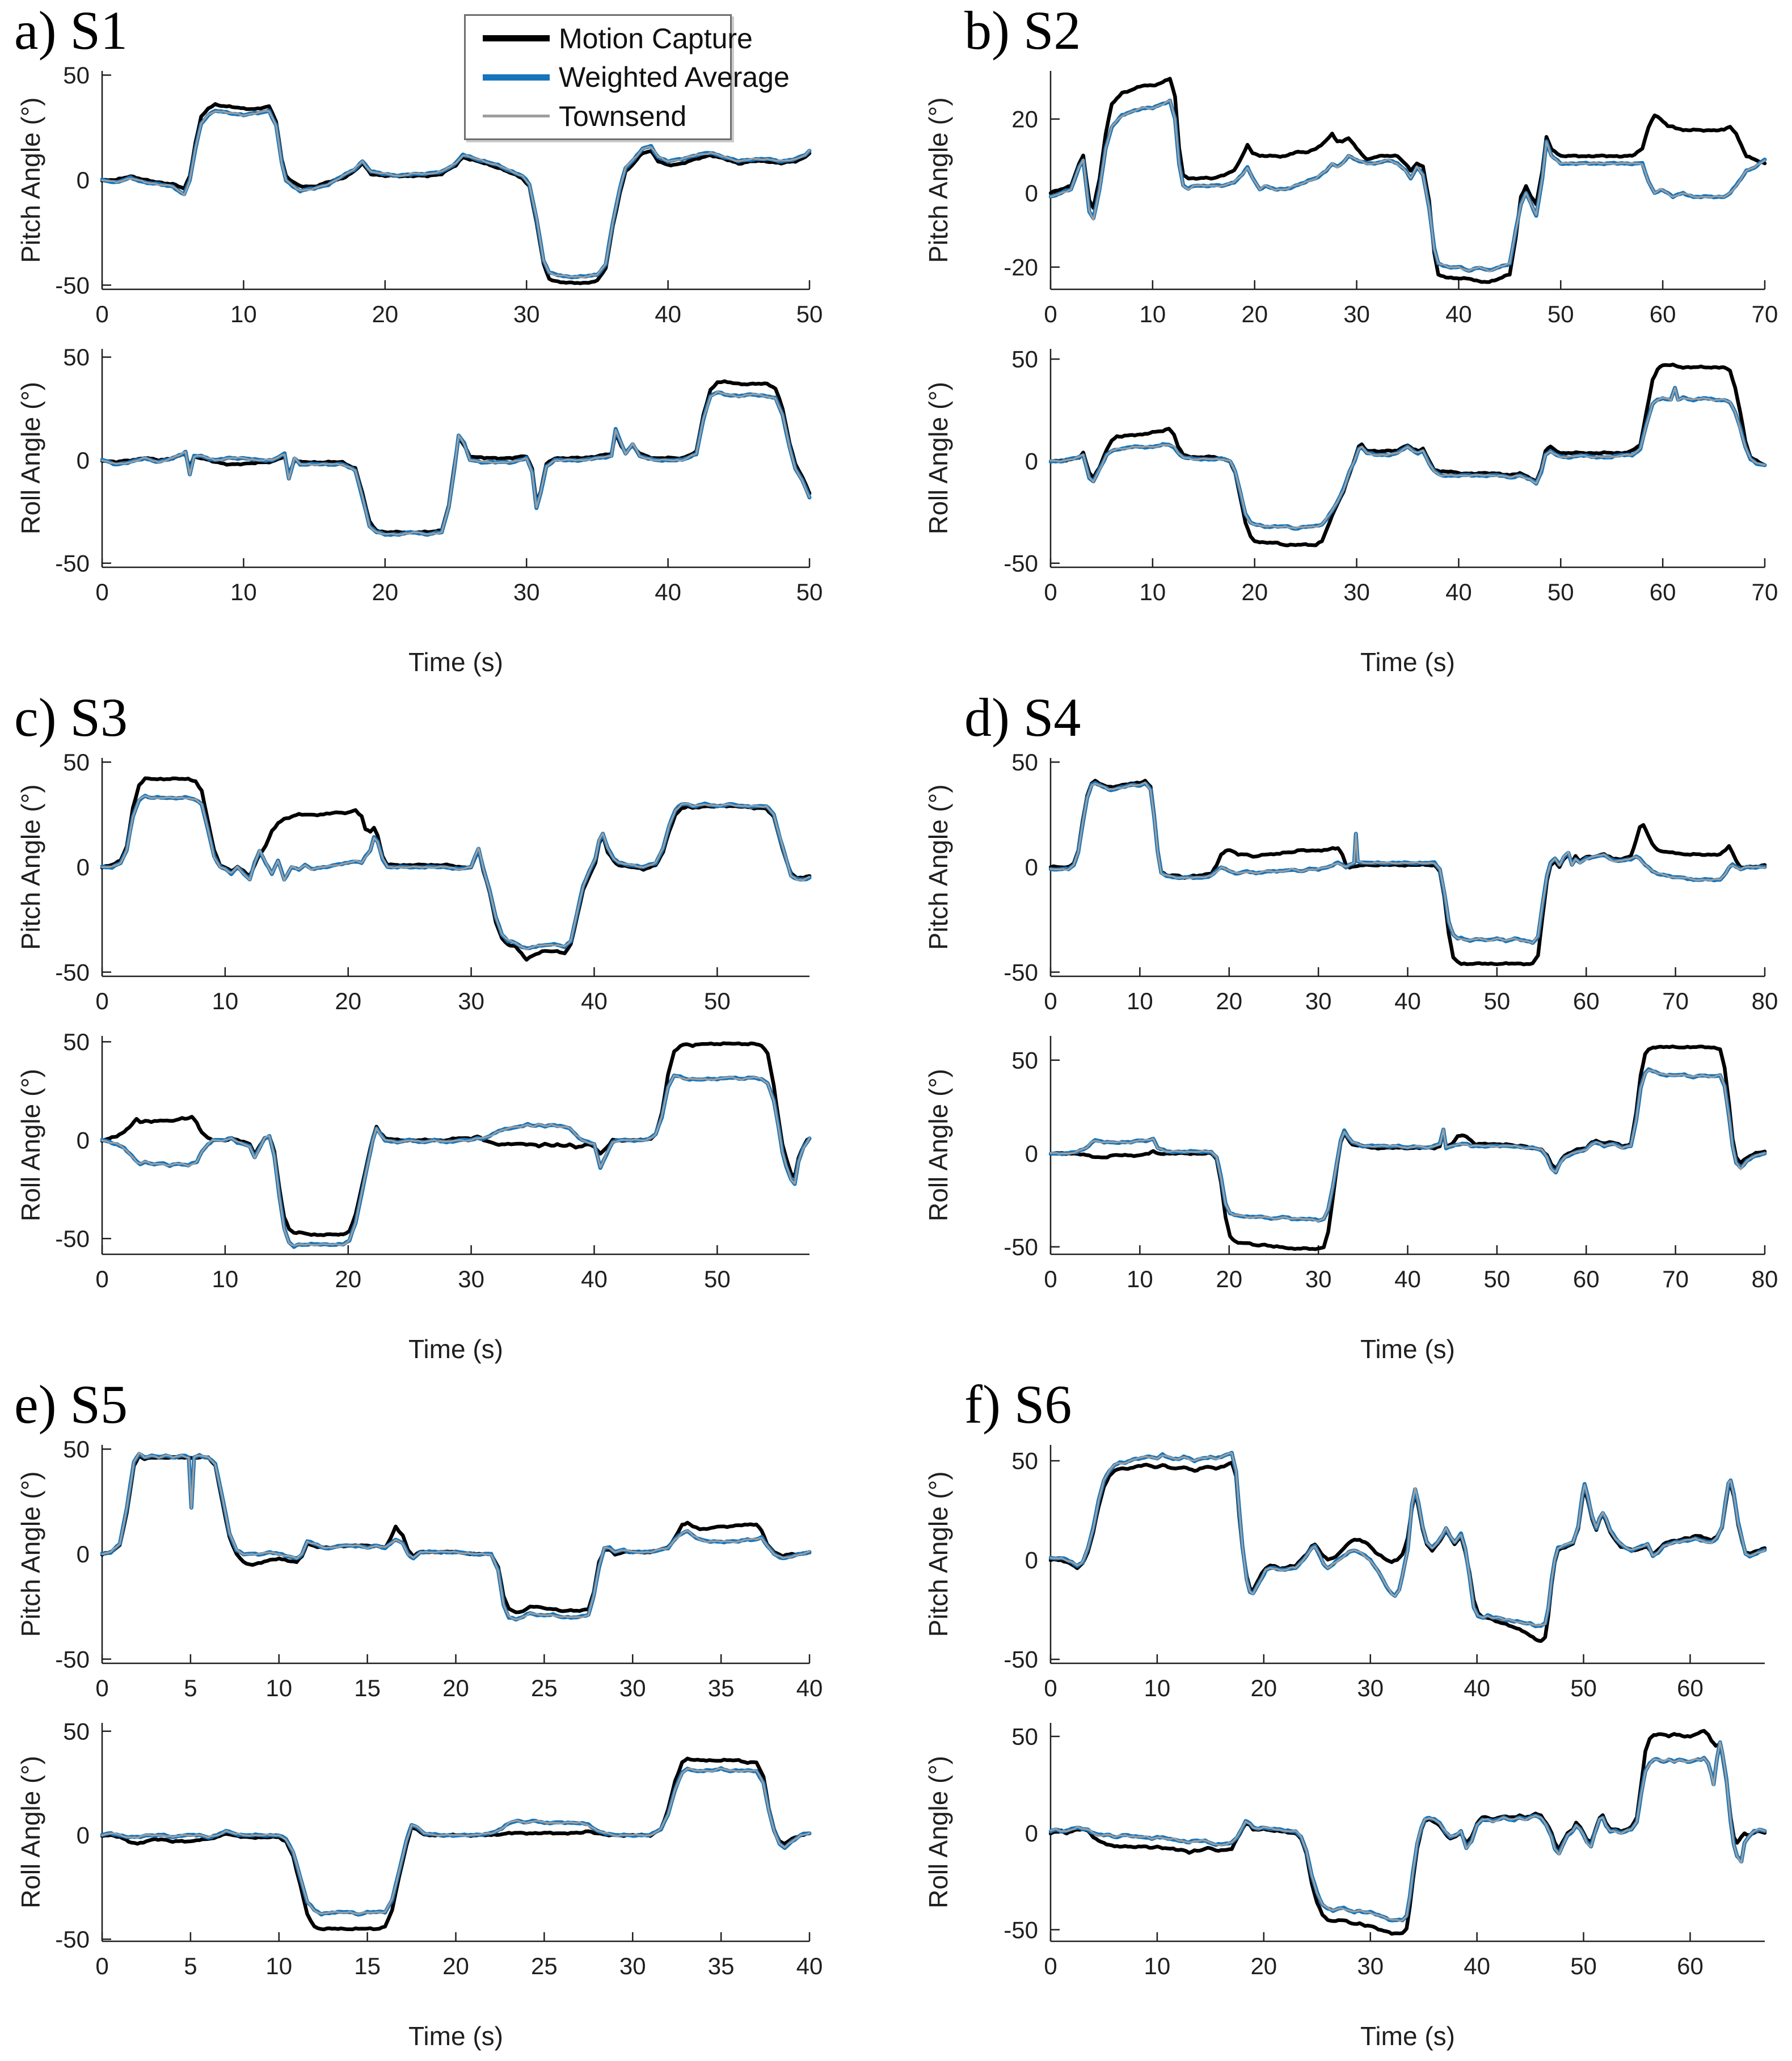 The image size is (1792, 2061). I want to click on legend-entry-townsend: Townsend, so click(598, 116).